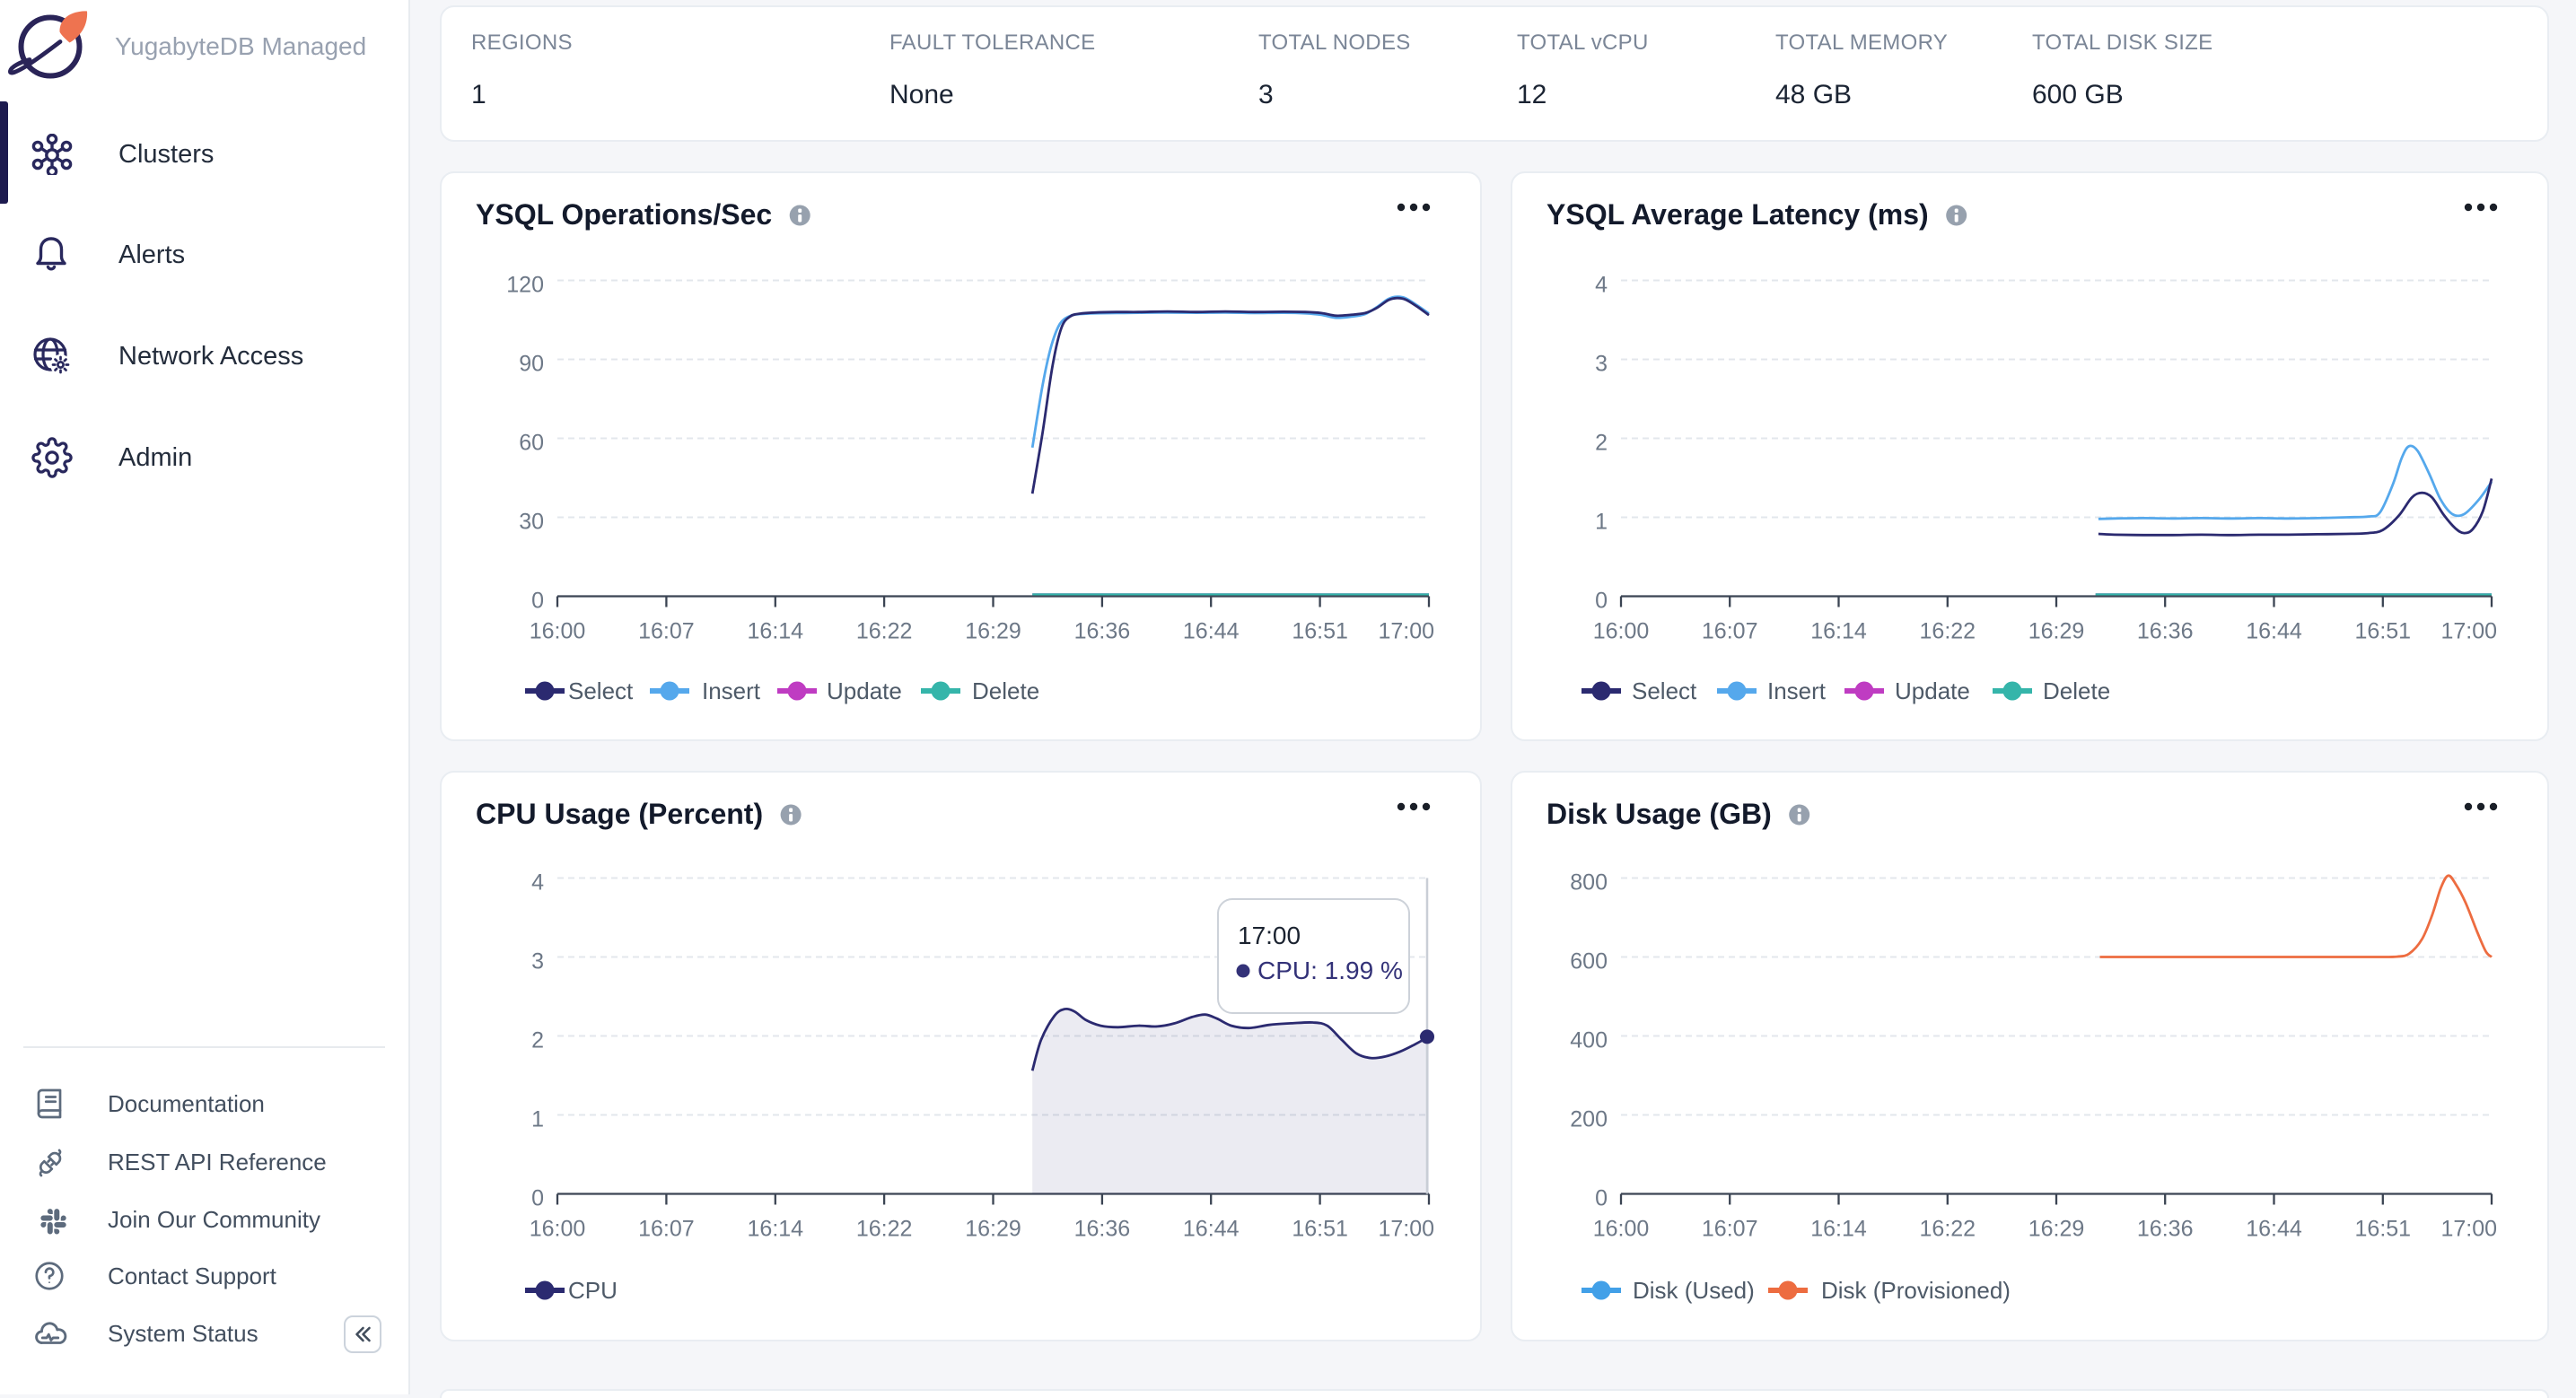 This screenshot has width=2576, height=1398. Describe the element at coordinates (1737, 214) in the screenshot. I see `svg-text: YSQL Average Latency (ms)` at that location.